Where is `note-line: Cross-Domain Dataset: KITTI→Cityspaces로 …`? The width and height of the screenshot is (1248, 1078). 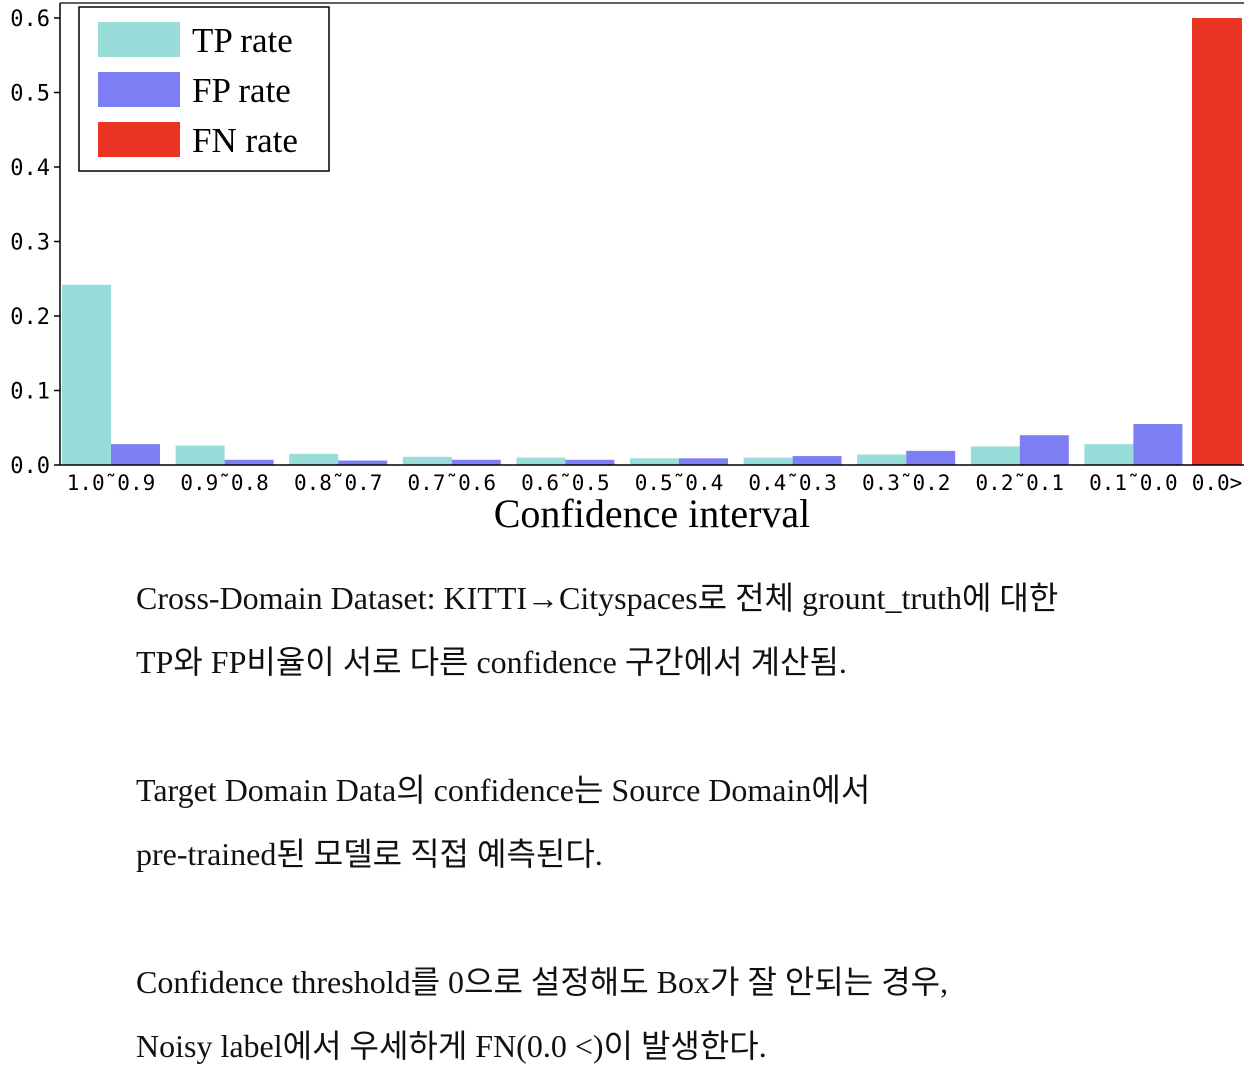
note-line: Cross-Domain Dataset: KITTI→Cityspaces로 … is located at coordinates (597, 598).